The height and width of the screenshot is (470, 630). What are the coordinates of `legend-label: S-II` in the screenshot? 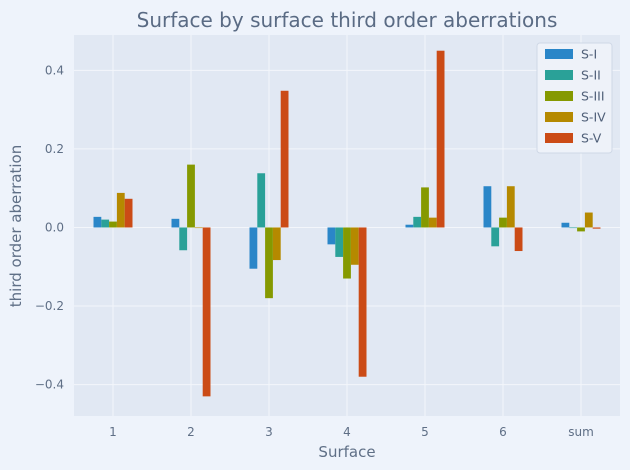 It's located at (591, 75).